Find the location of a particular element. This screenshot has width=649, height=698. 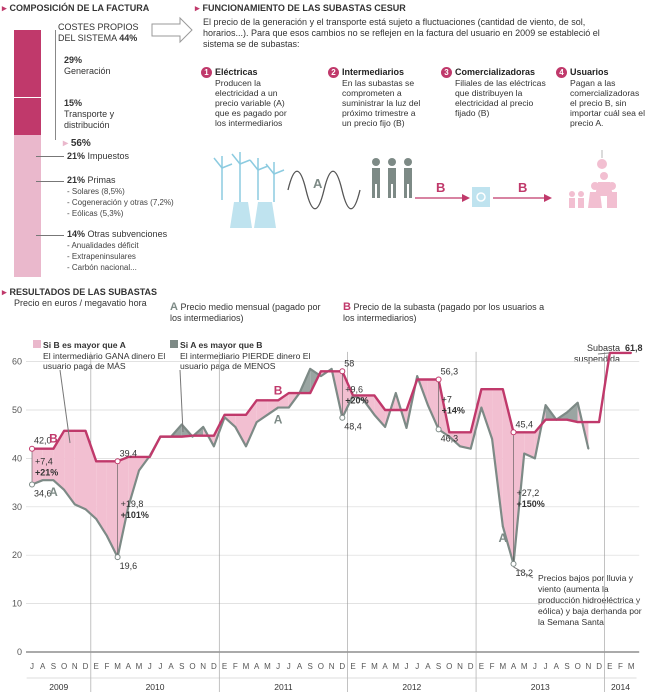

own-costs-label: COSTES PROPIOS DEL SISTEMA 44% is located at coordinates (108, 33).